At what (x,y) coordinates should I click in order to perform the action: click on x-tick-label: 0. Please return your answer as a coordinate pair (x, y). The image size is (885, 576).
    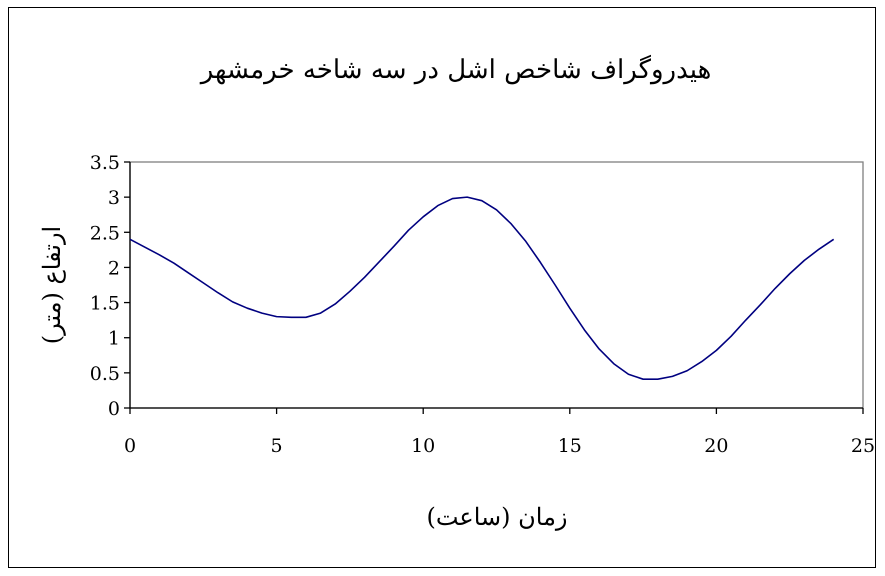
    Looking at the image, I should click on (130, 446).